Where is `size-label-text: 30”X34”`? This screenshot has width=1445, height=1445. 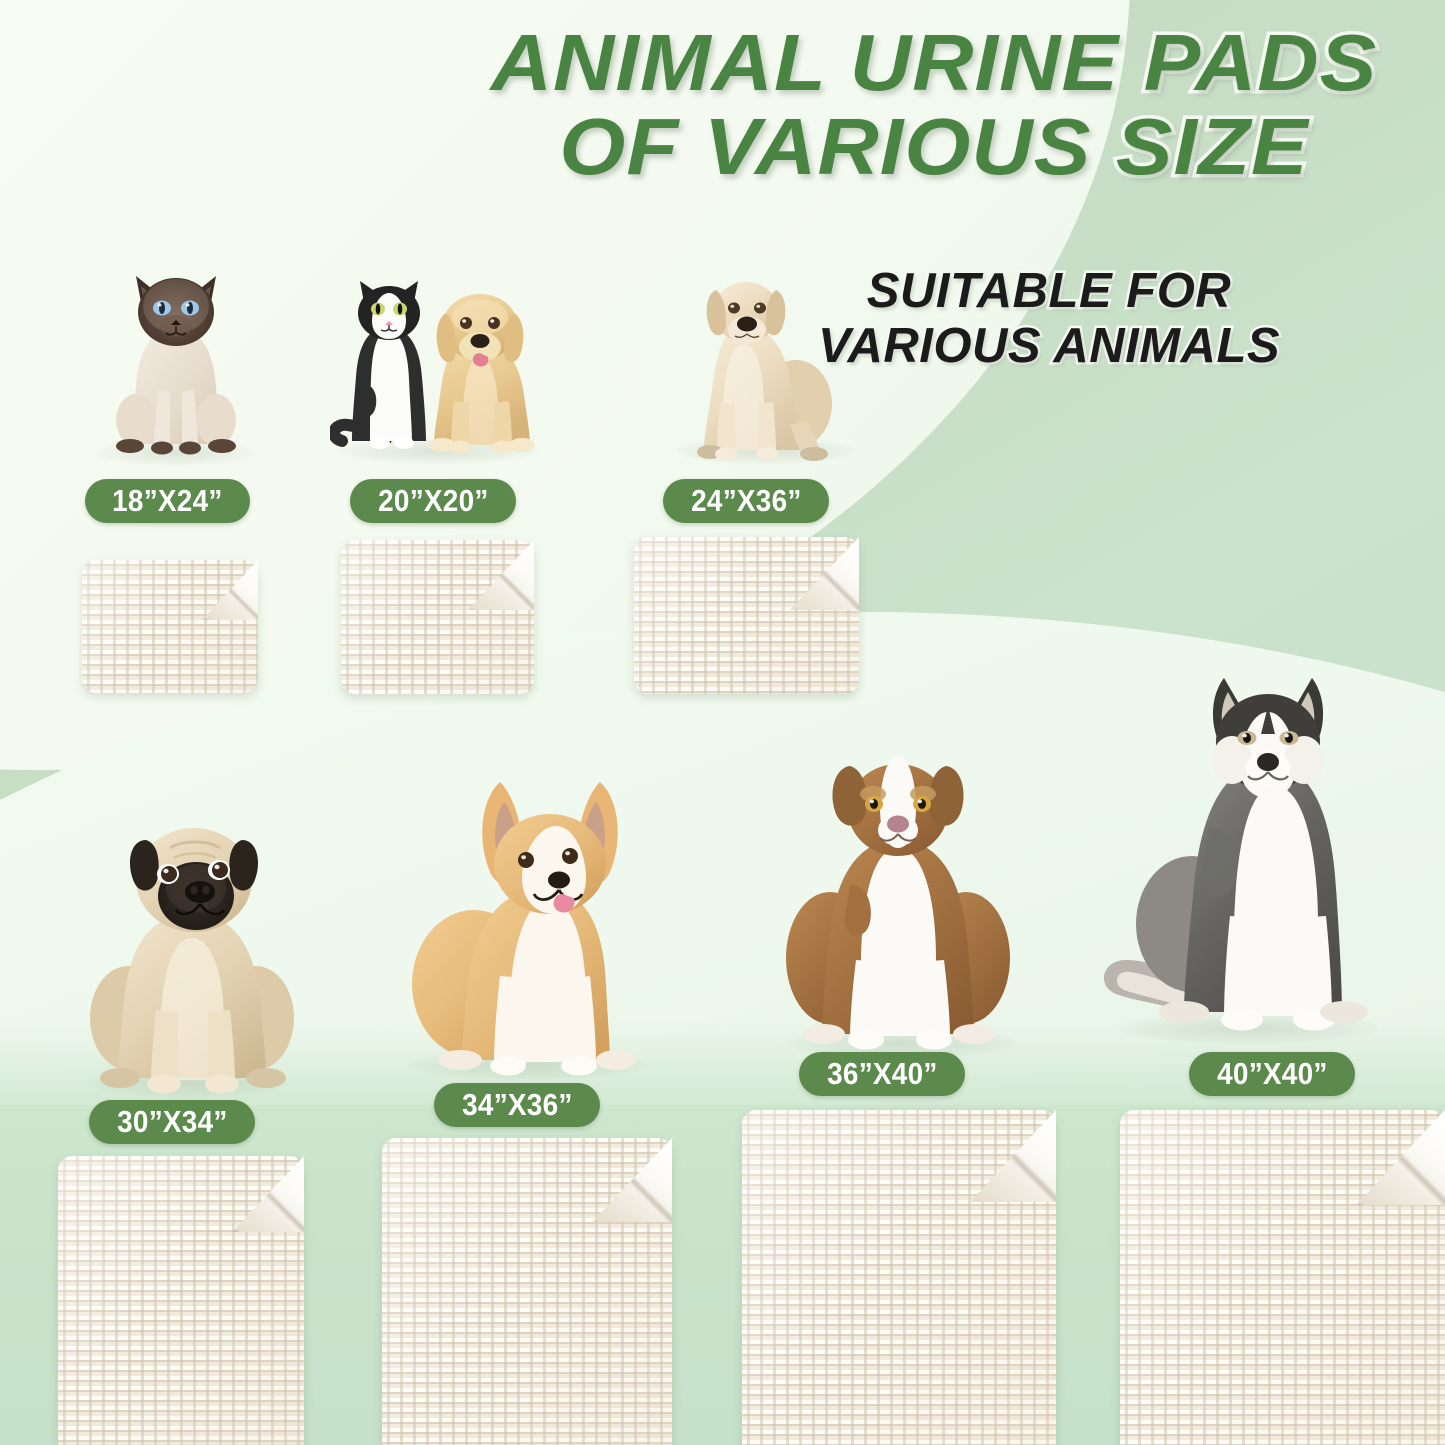
size-label-text: 30”X34” is located at coordinates (172, 1121).